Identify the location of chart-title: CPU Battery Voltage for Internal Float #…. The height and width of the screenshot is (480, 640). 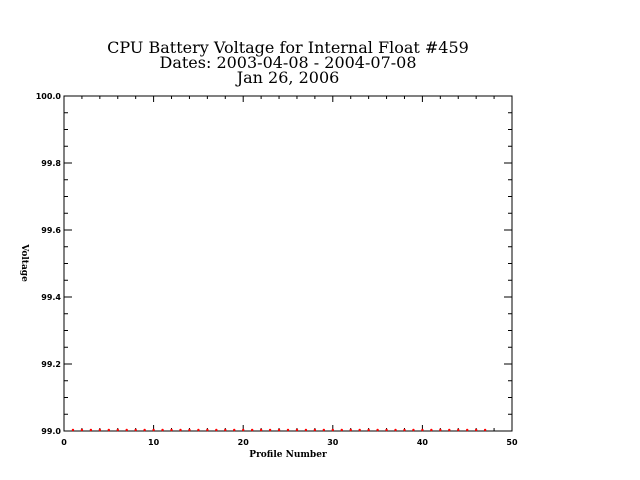
(288, 62).